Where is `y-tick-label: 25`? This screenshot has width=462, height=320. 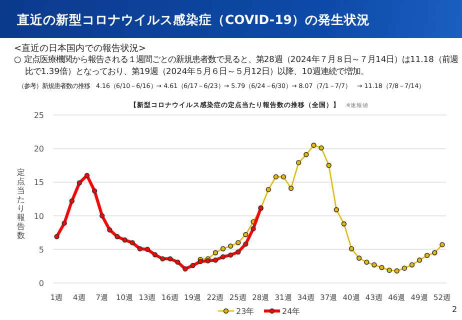
y-tick-label: 25 is located at coordinates (39, 115).